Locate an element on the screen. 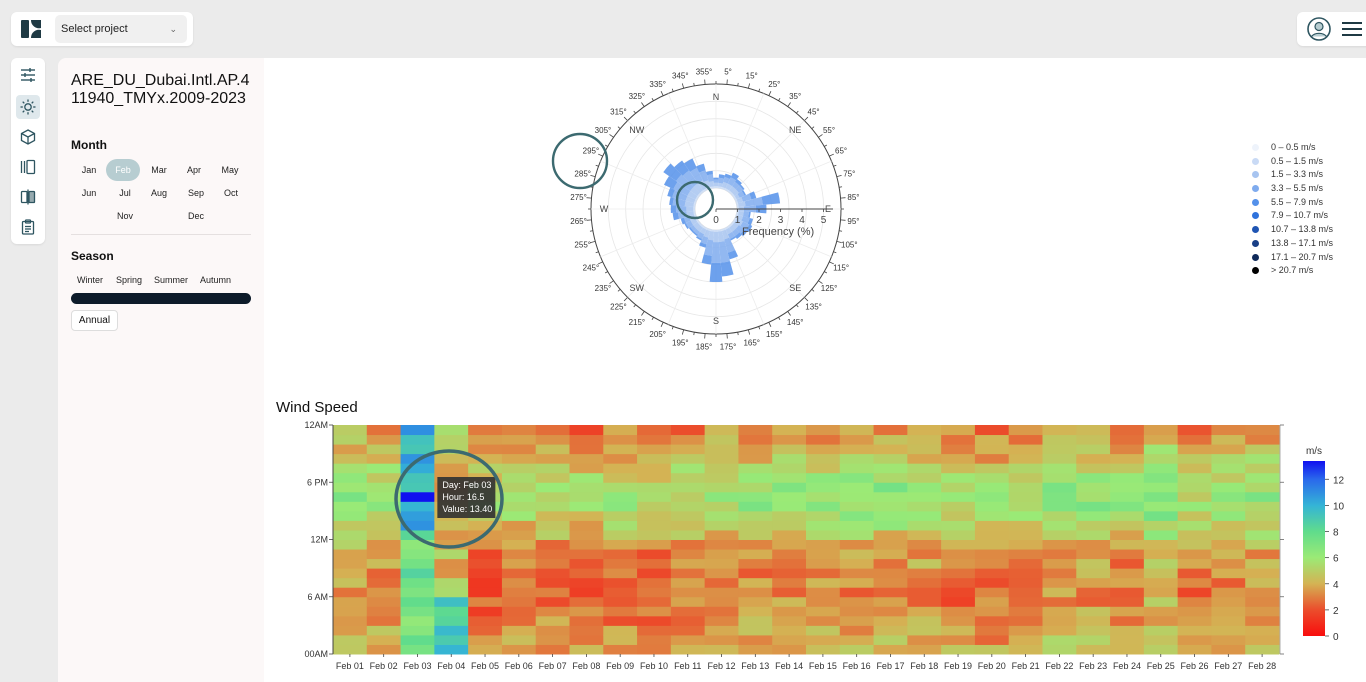 The width and height of the screenshot is (1366, 682). project-select: Select project ⌄ is located at coordinates (121, 29).